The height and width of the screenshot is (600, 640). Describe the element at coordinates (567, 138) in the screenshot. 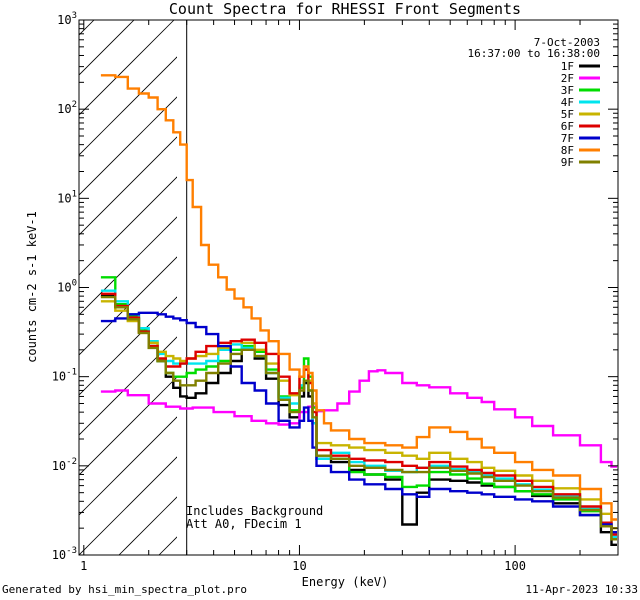

I see `legend-label-7F: 7F` at that location.